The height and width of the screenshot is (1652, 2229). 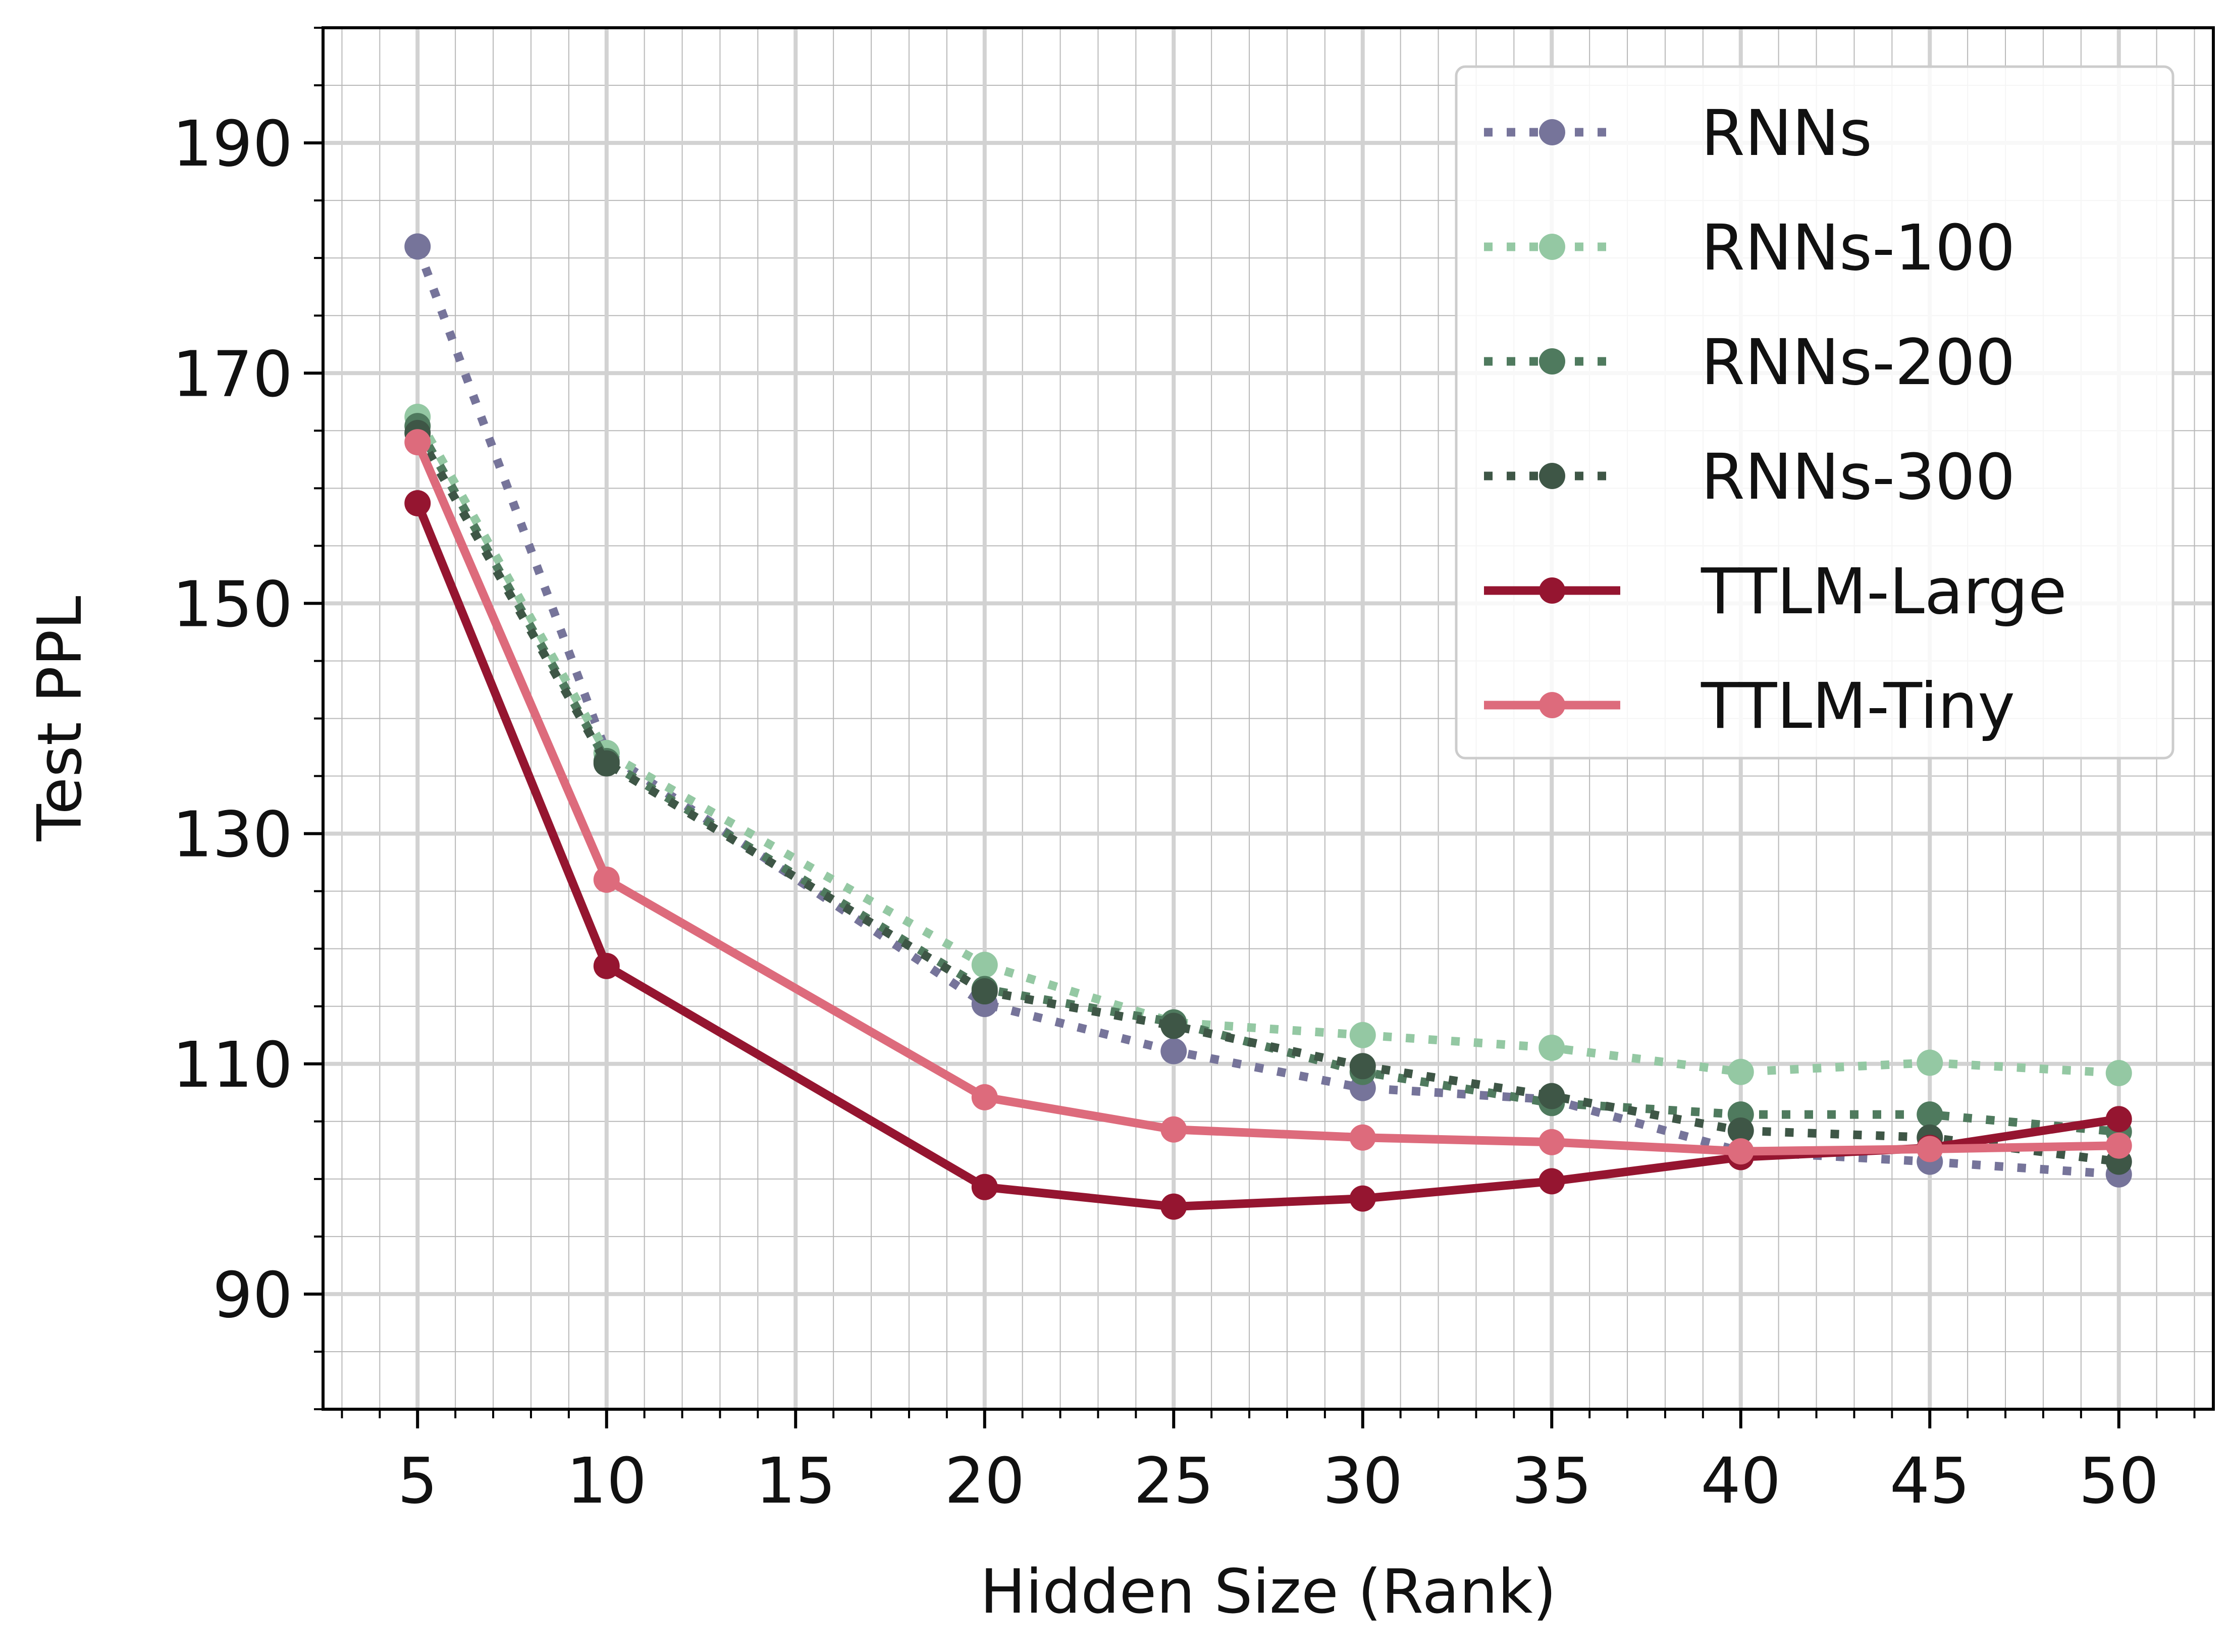 I want to click on x-tick-label: 35, so click(x=1552, y=1482).